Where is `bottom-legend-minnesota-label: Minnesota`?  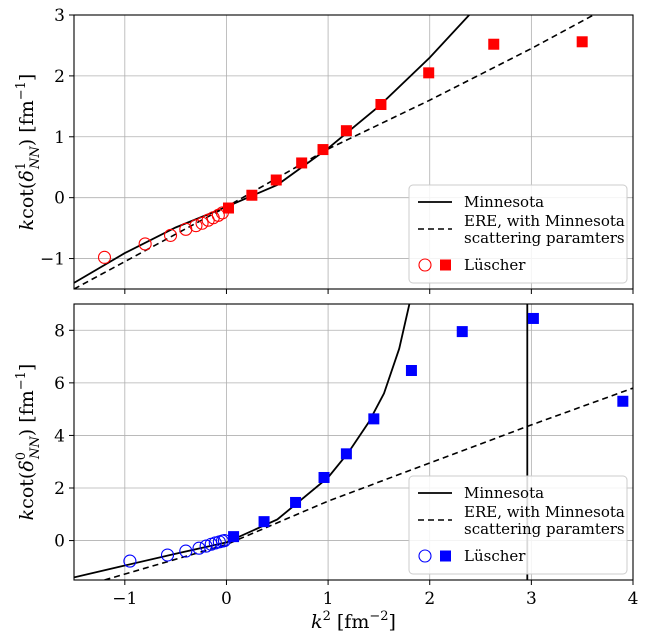
bottom-legend-minnesota-label: Minnesota is located at coordinates (504, 493).